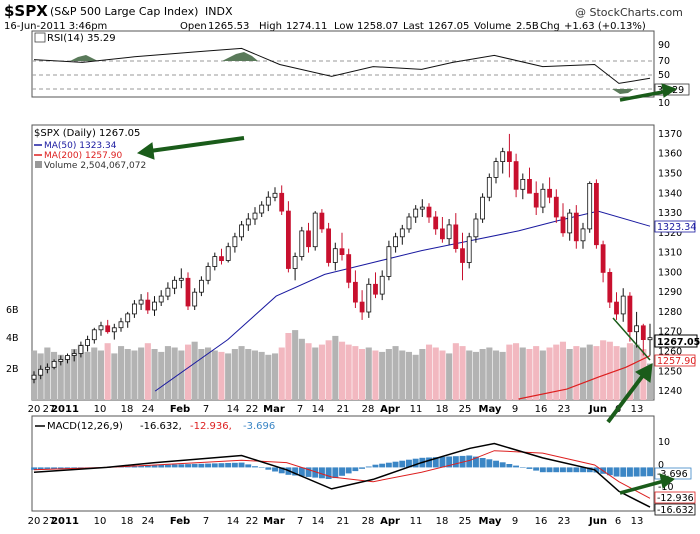  What do you see at coordinates (233, 409) in the screenshot?
I see `date-tick-label: 14` at bounding box center [233, 409].